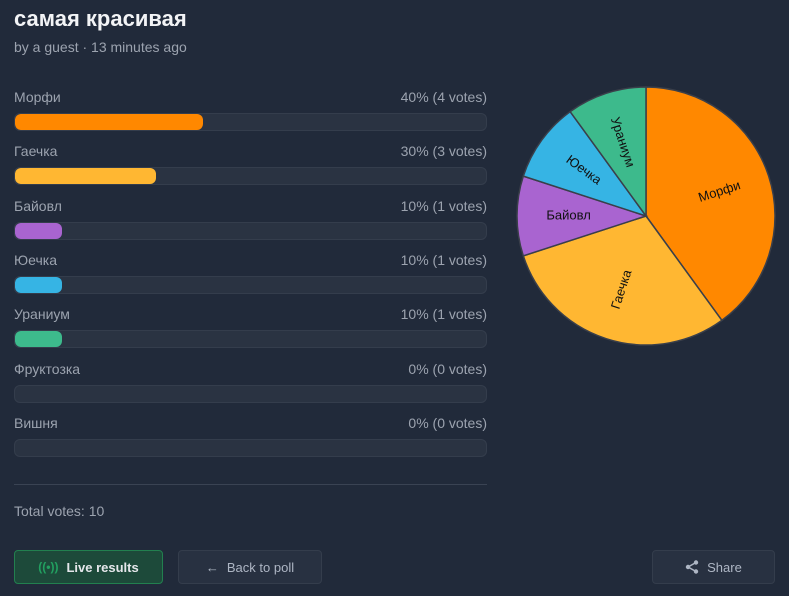 The width and height of the screenshot is (789, 596). Describe the element at coordinates (88, 567) in the screenshot. I see `live-results-button: ((•)) Live results` at that location.